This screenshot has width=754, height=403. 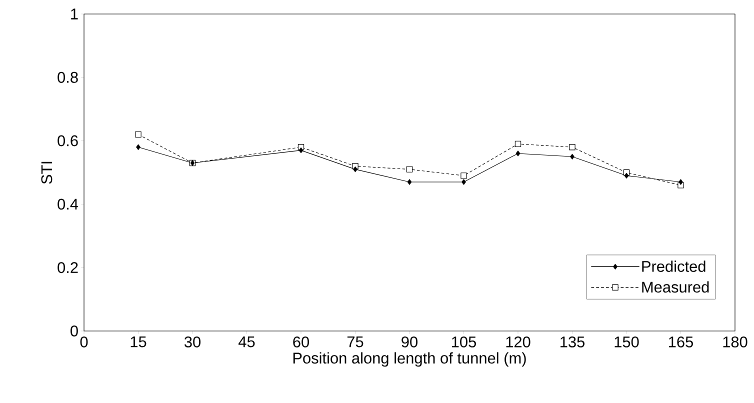 What do you see at coordinates (68, 140) in the screenshot?
I see `y-tick-label: 0.6` at bounding box center [68, 140].